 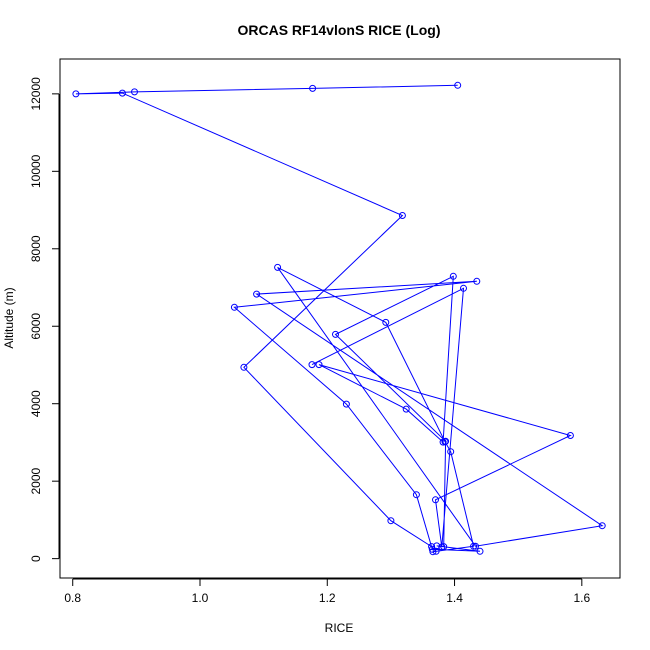 I want to click on x-tick-label: 1.2, so click(x=327, y=598).